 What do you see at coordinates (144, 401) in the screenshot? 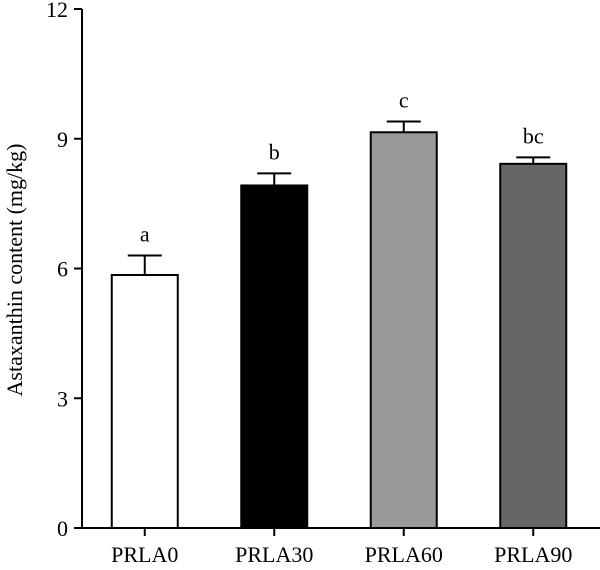
I see `bar-prla0` at bounding box center [144, 401].